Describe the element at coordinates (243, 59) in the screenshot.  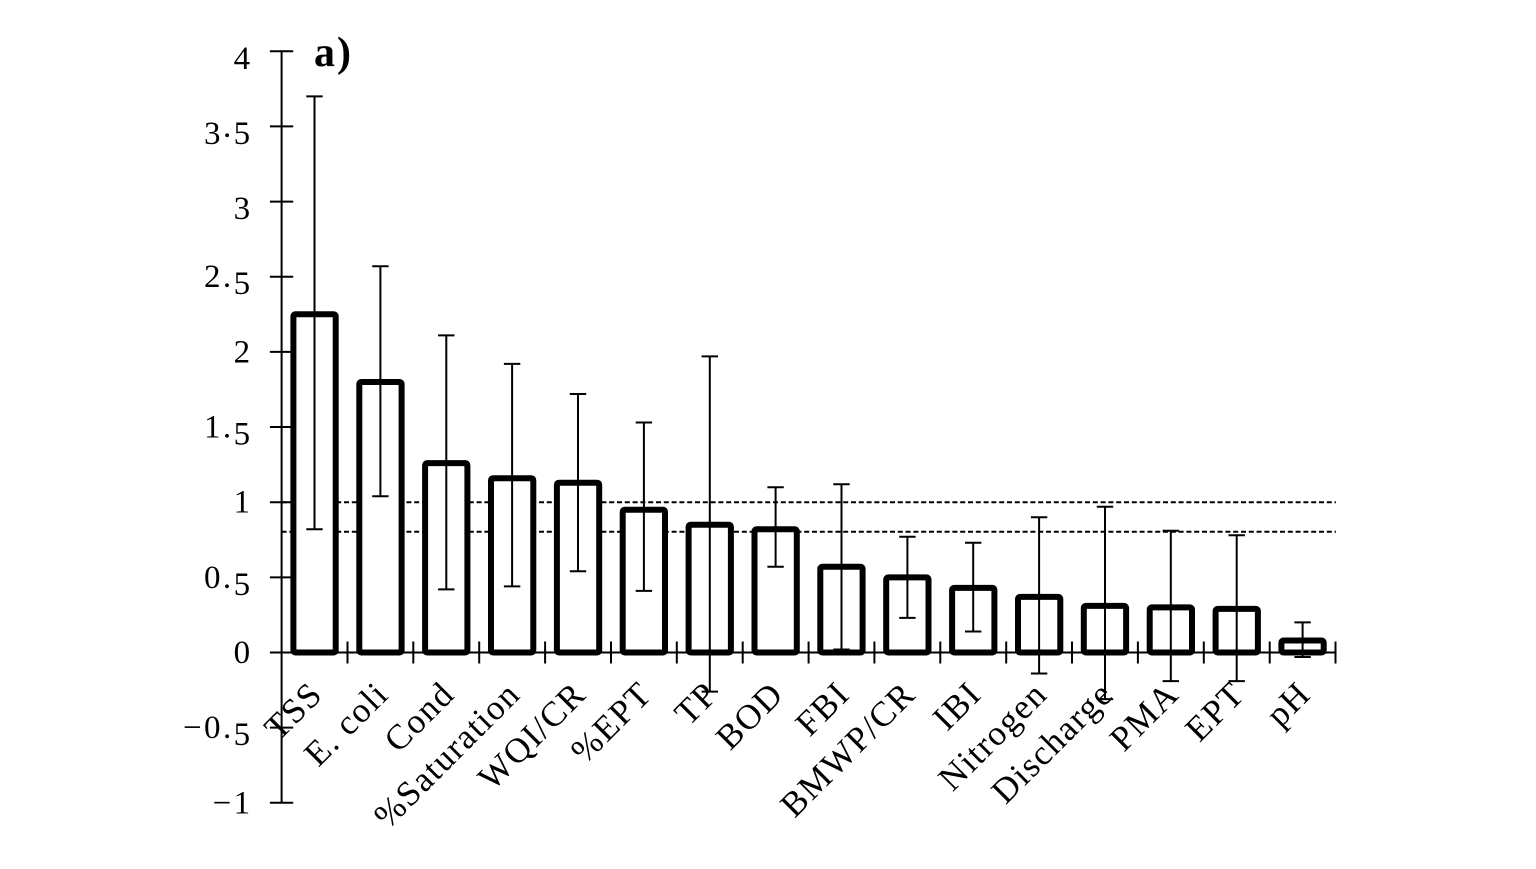
I see `svg-text: 4` at that location.